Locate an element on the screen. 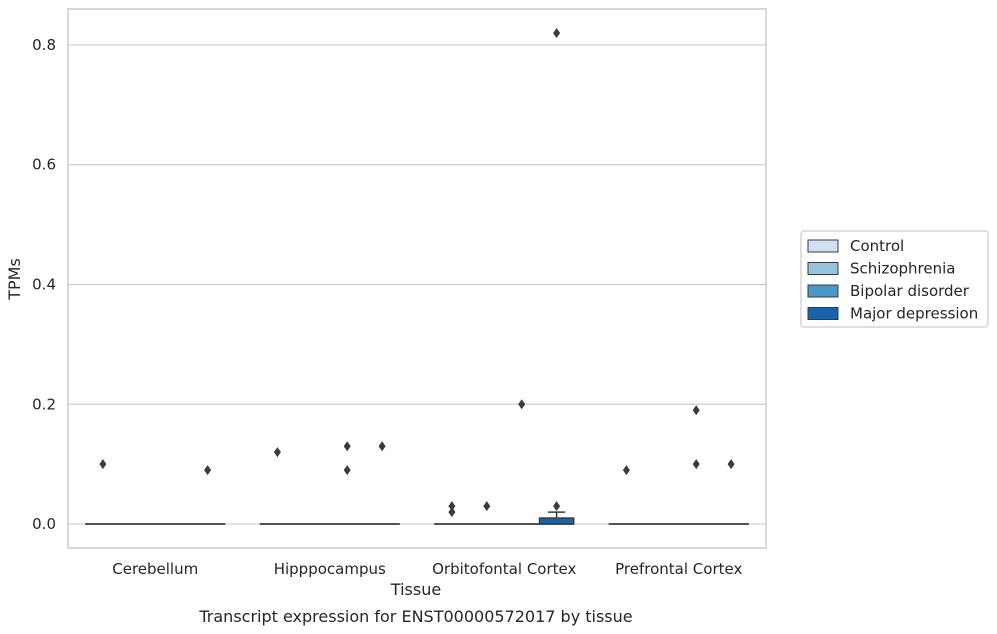 The width and height of the screenshot is (997, 634). y-tick-label: 0.0 is located at coordinates (44, 524).